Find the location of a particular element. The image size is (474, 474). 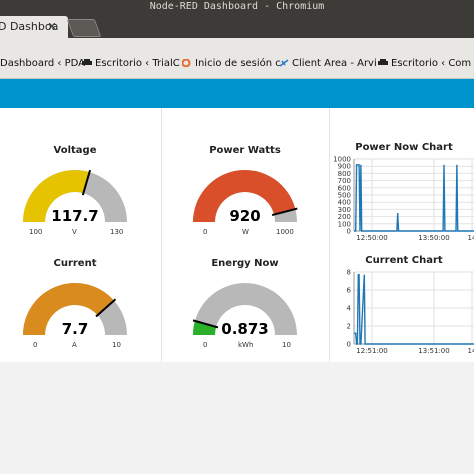

y-tick-label: 900 is located at coordinates (344, 167).